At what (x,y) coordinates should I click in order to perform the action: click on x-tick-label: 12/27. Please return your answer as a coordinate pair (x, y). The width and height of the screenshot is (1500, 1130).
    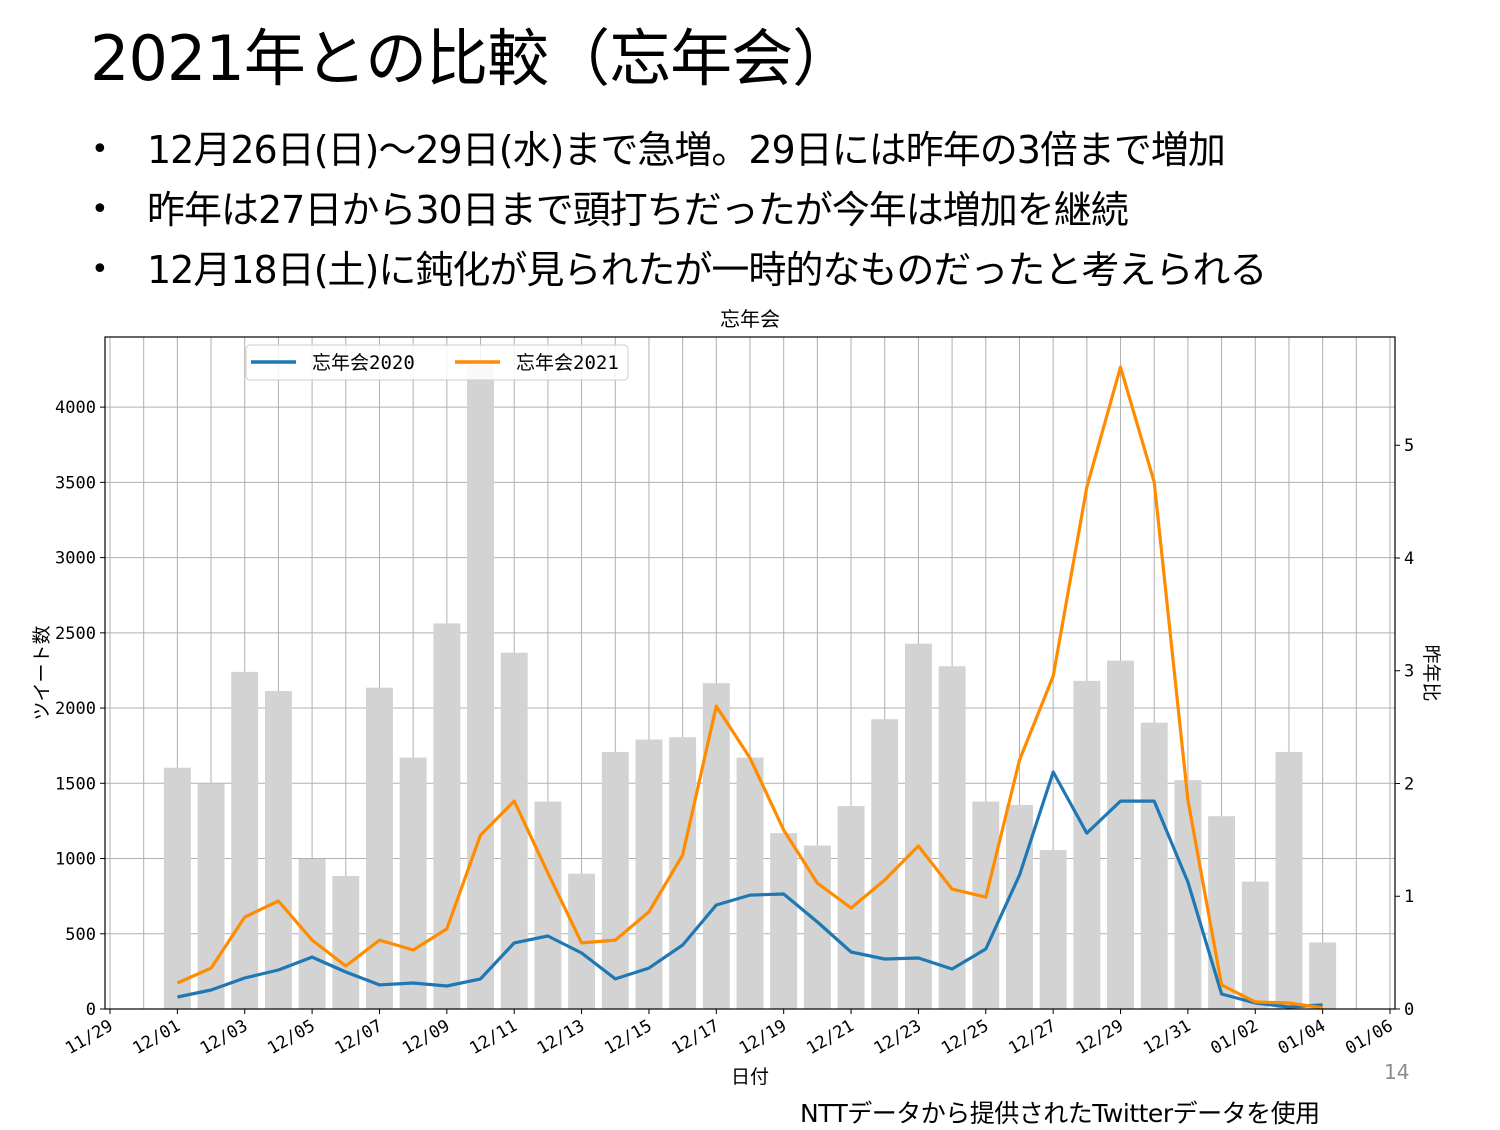
    Looking at the image, I should click on (1032, 1037).